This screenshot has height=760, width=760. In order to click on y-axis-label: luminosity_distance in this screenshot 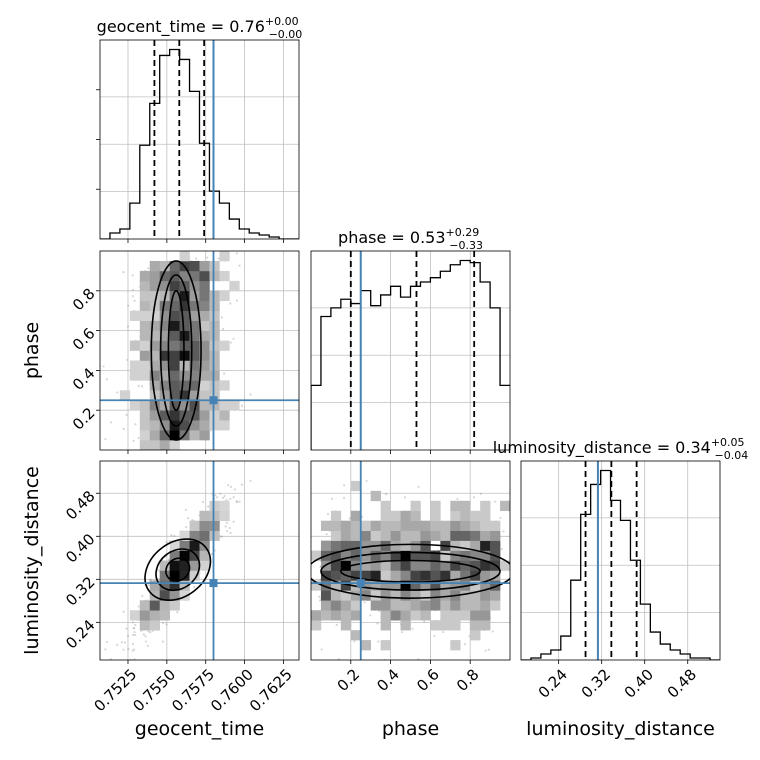, I will do `click(32, 560)`.